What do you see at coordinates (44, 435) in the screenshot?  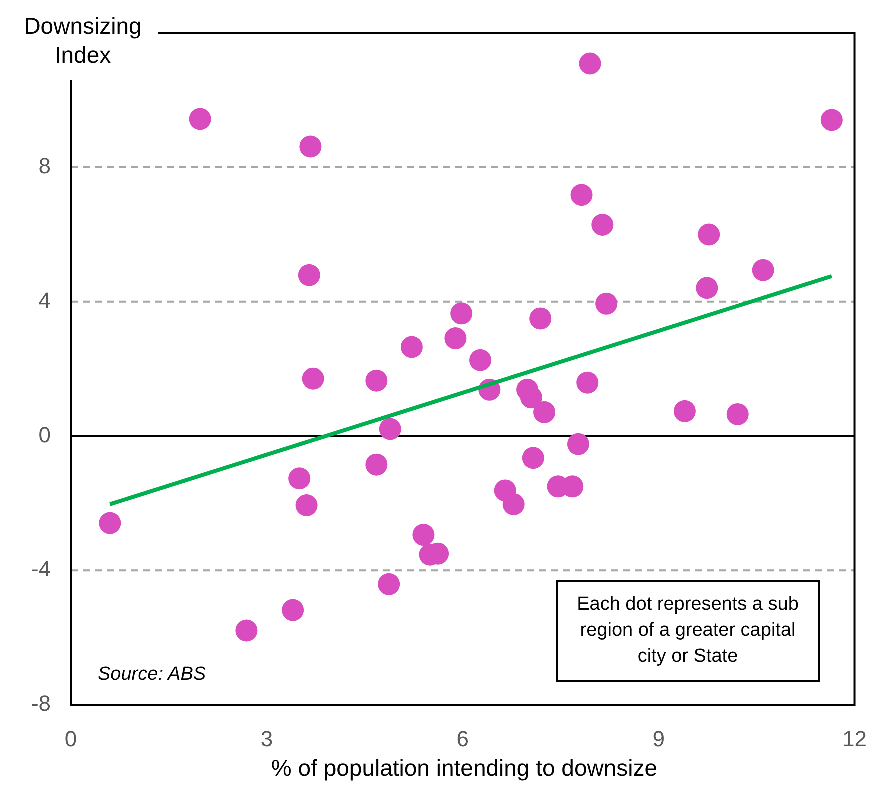 I see `y-tick-label: 0` at bounding box center [44, 435].